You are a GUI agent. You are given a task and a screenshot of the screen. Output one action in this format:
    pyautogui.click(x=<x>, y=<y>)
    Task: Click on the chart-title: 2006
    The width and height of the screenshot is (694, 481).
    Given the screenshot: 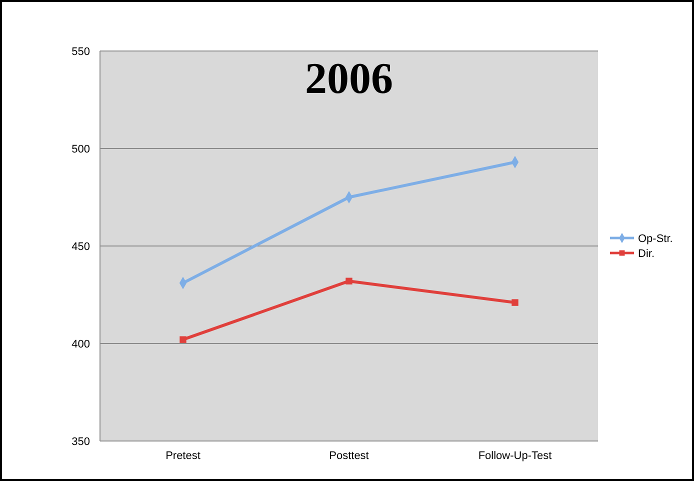 What is the action you would take?
    pyautogui.click(x=349, y=78)
    